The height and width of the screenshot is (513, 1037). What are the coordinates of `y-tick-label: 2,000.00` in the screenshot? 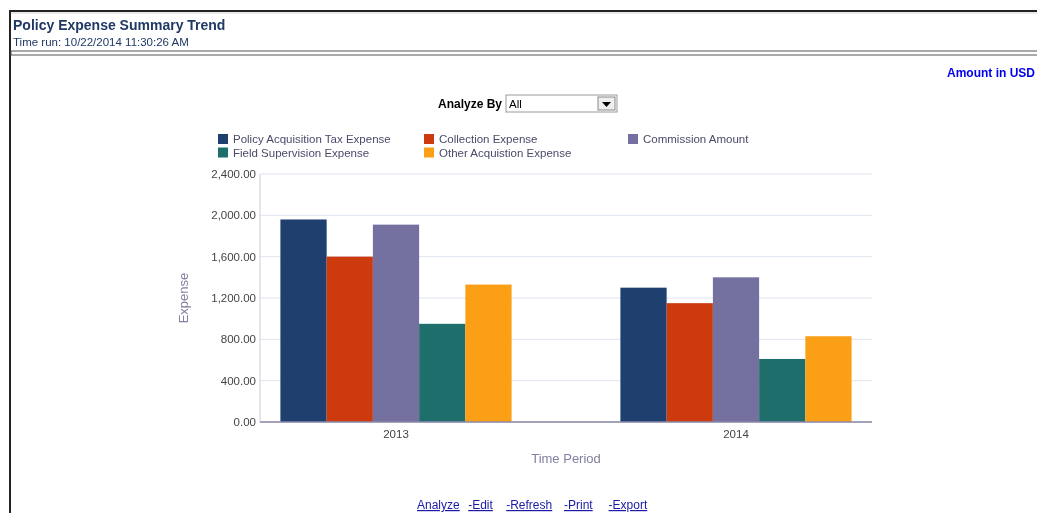 It's located at (233, 215).